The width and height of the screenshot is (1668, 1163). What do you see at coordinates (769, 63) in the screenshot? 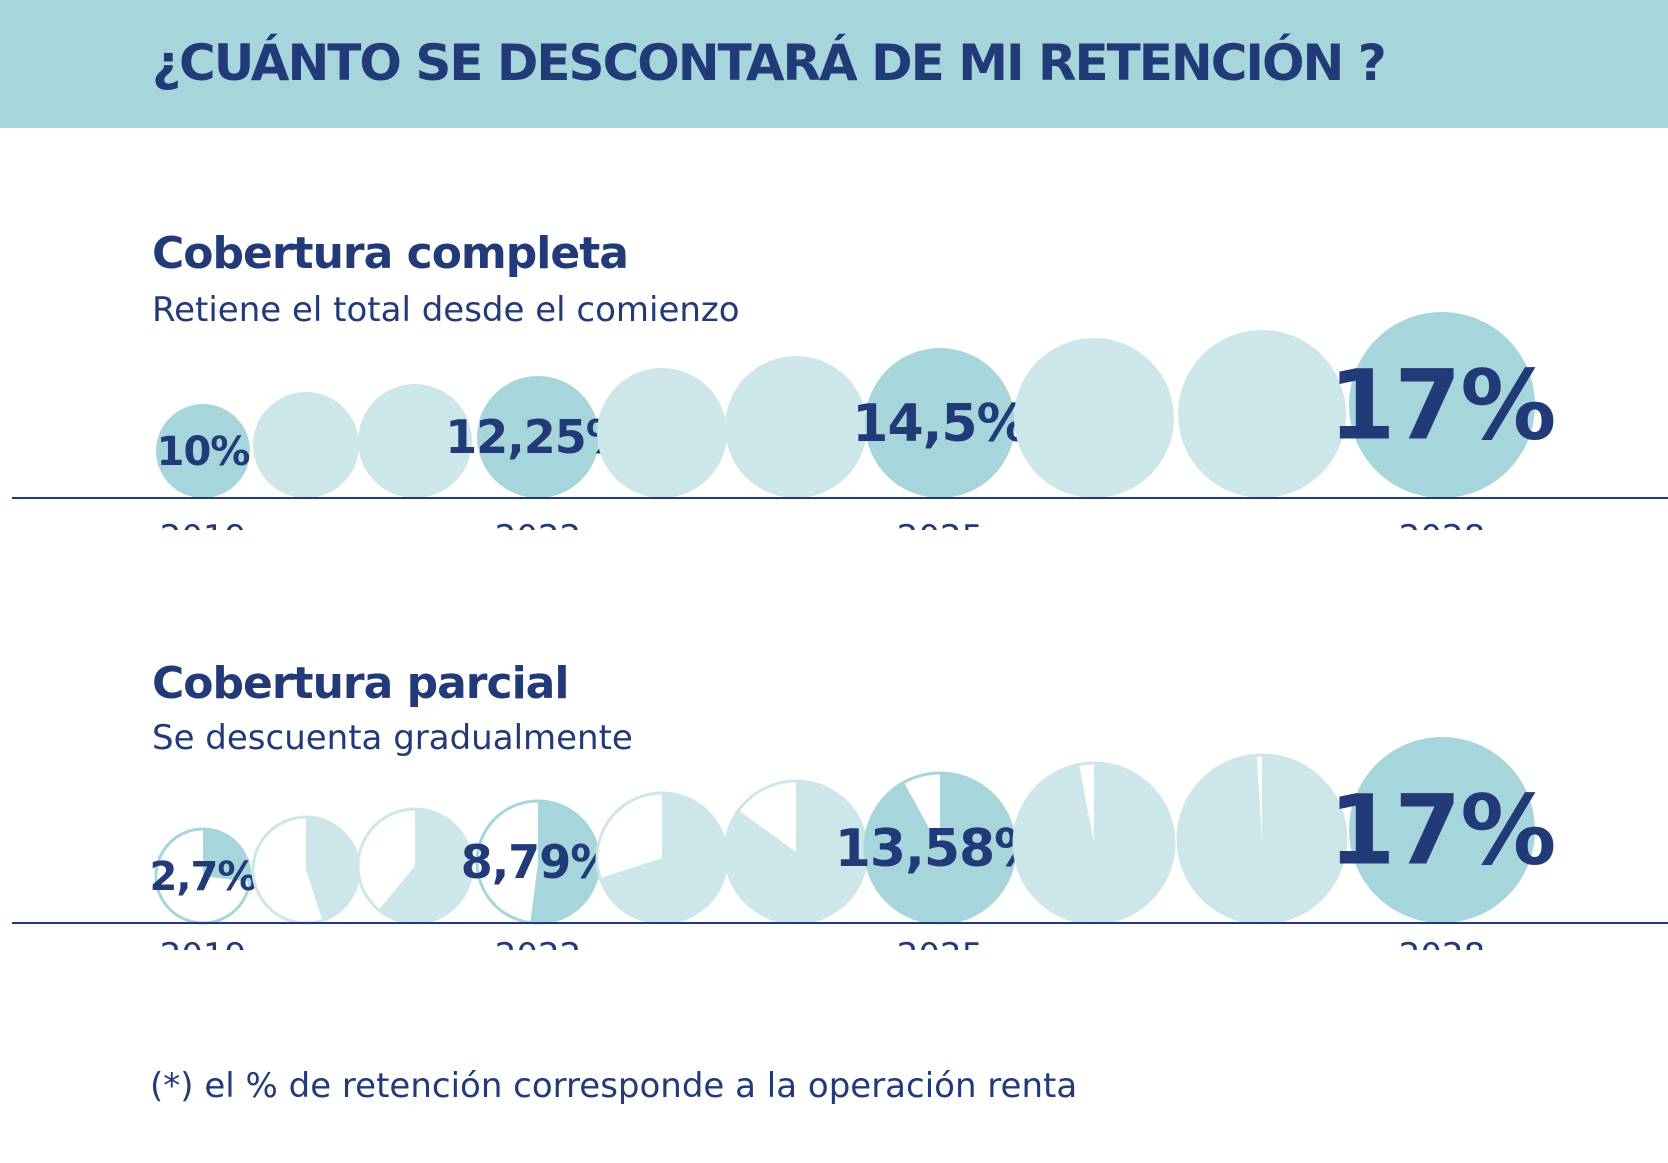
I see `page-title: ¿CUÁNTO SE DESCONTARÁ DE MI RETENCIÓN ?` at bounding box center [769, 63].